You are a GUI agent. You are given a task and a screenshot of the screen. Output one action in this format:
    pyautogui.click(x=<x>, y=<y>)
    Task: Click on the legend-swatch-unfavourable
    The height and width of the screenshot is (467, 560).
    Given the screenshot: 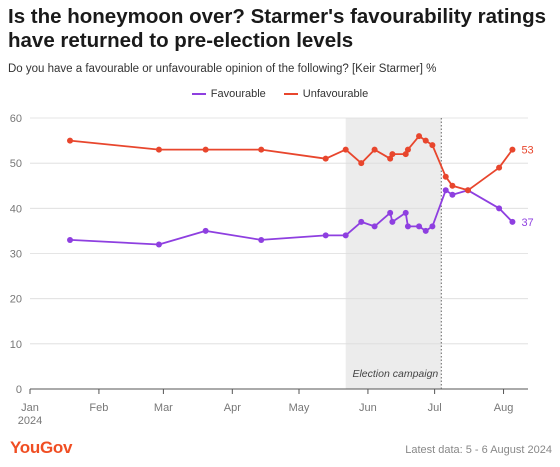 What is the action you would take?
    pyautogui.click(x=290, y=94)
    